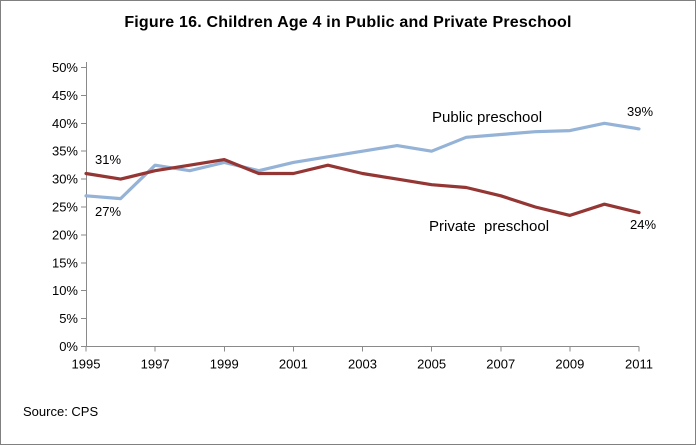 The width and height of the screenshot is (696, 445). What do you see at coordinates (155, 364) in the screenshot?
I see `x-axis-tick-label: 1997` at bounding box center [155, 364].